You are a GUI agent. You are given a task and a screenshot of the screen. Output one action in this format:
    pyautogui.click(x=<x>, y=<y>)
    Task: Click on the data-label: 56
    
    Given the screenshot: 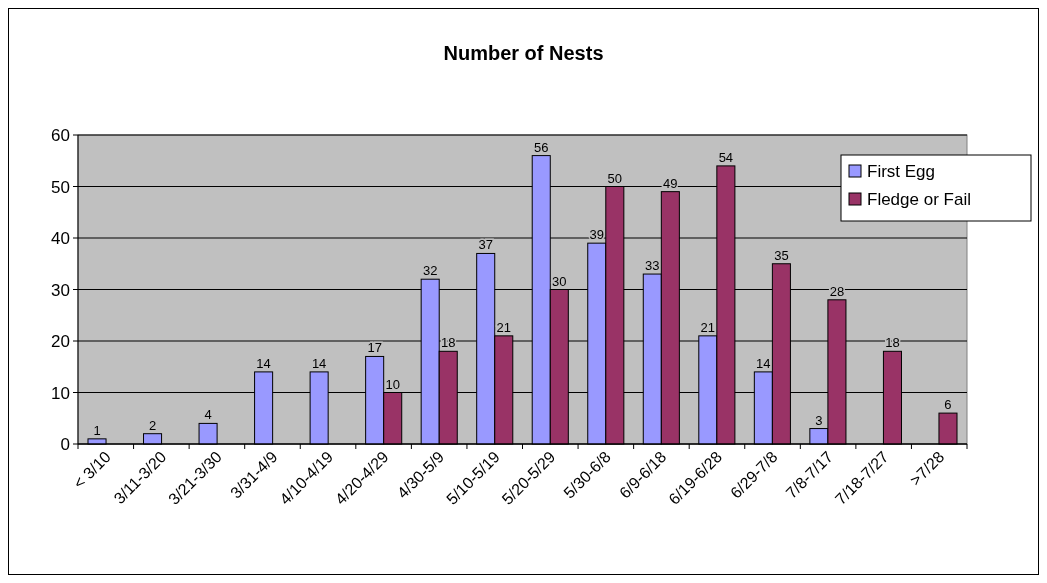 What is the action you would take?
    pyautogui.click(x=541, y=147)
    